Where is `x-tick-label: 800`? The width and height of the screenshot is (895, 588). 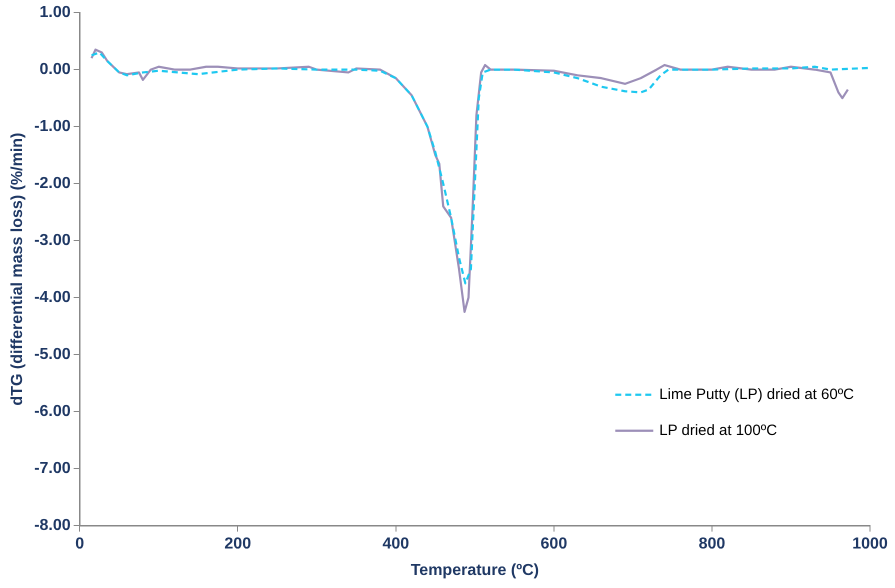
x-tick-label: 800 is located at coordinates (712, 544).